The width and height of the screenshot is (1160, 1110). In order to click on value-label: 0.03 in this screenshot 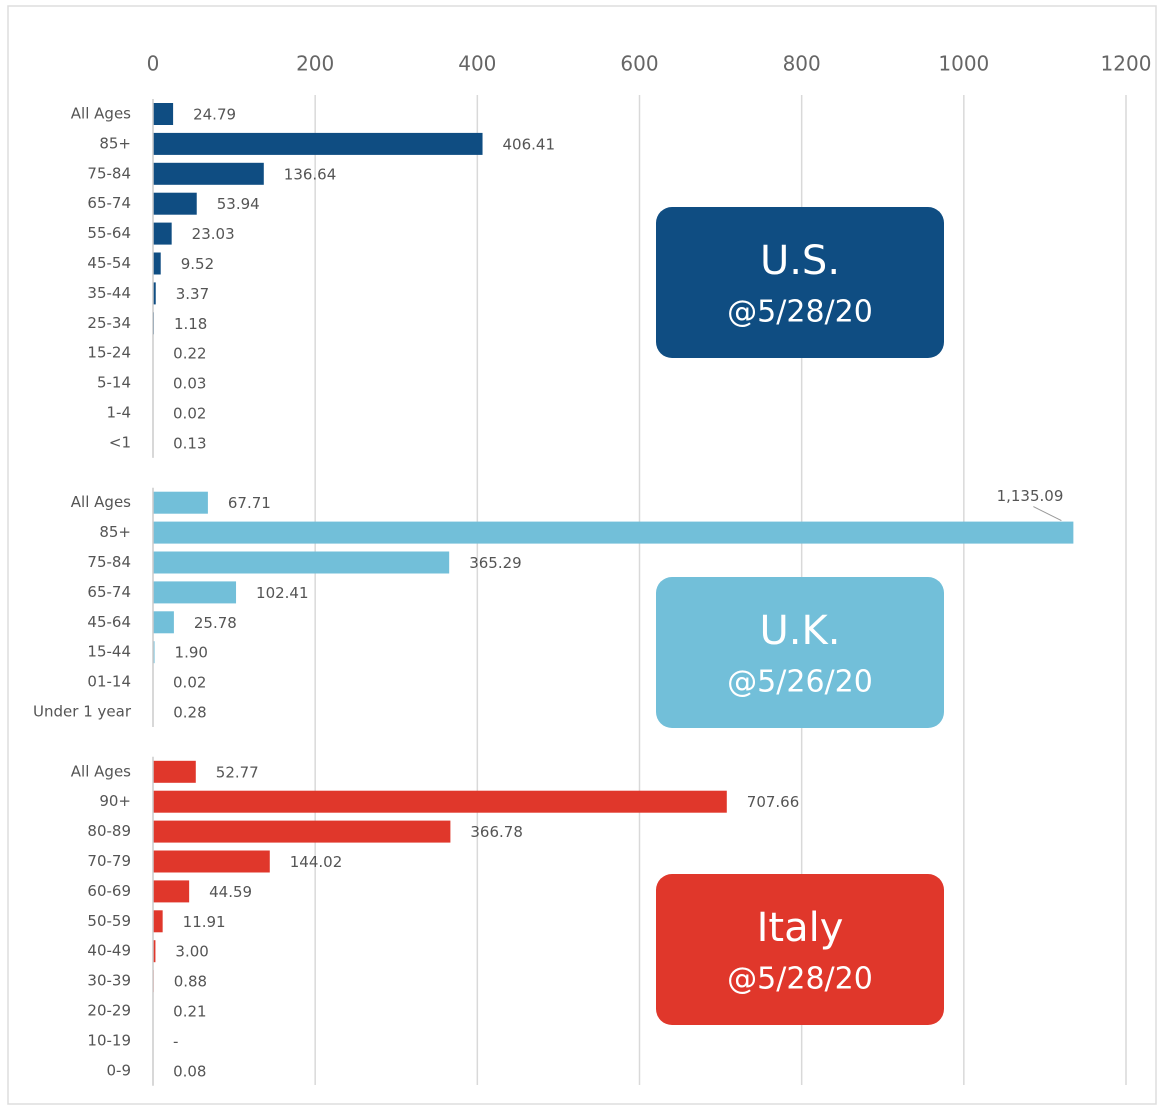, I will do `click(189, 384)`.